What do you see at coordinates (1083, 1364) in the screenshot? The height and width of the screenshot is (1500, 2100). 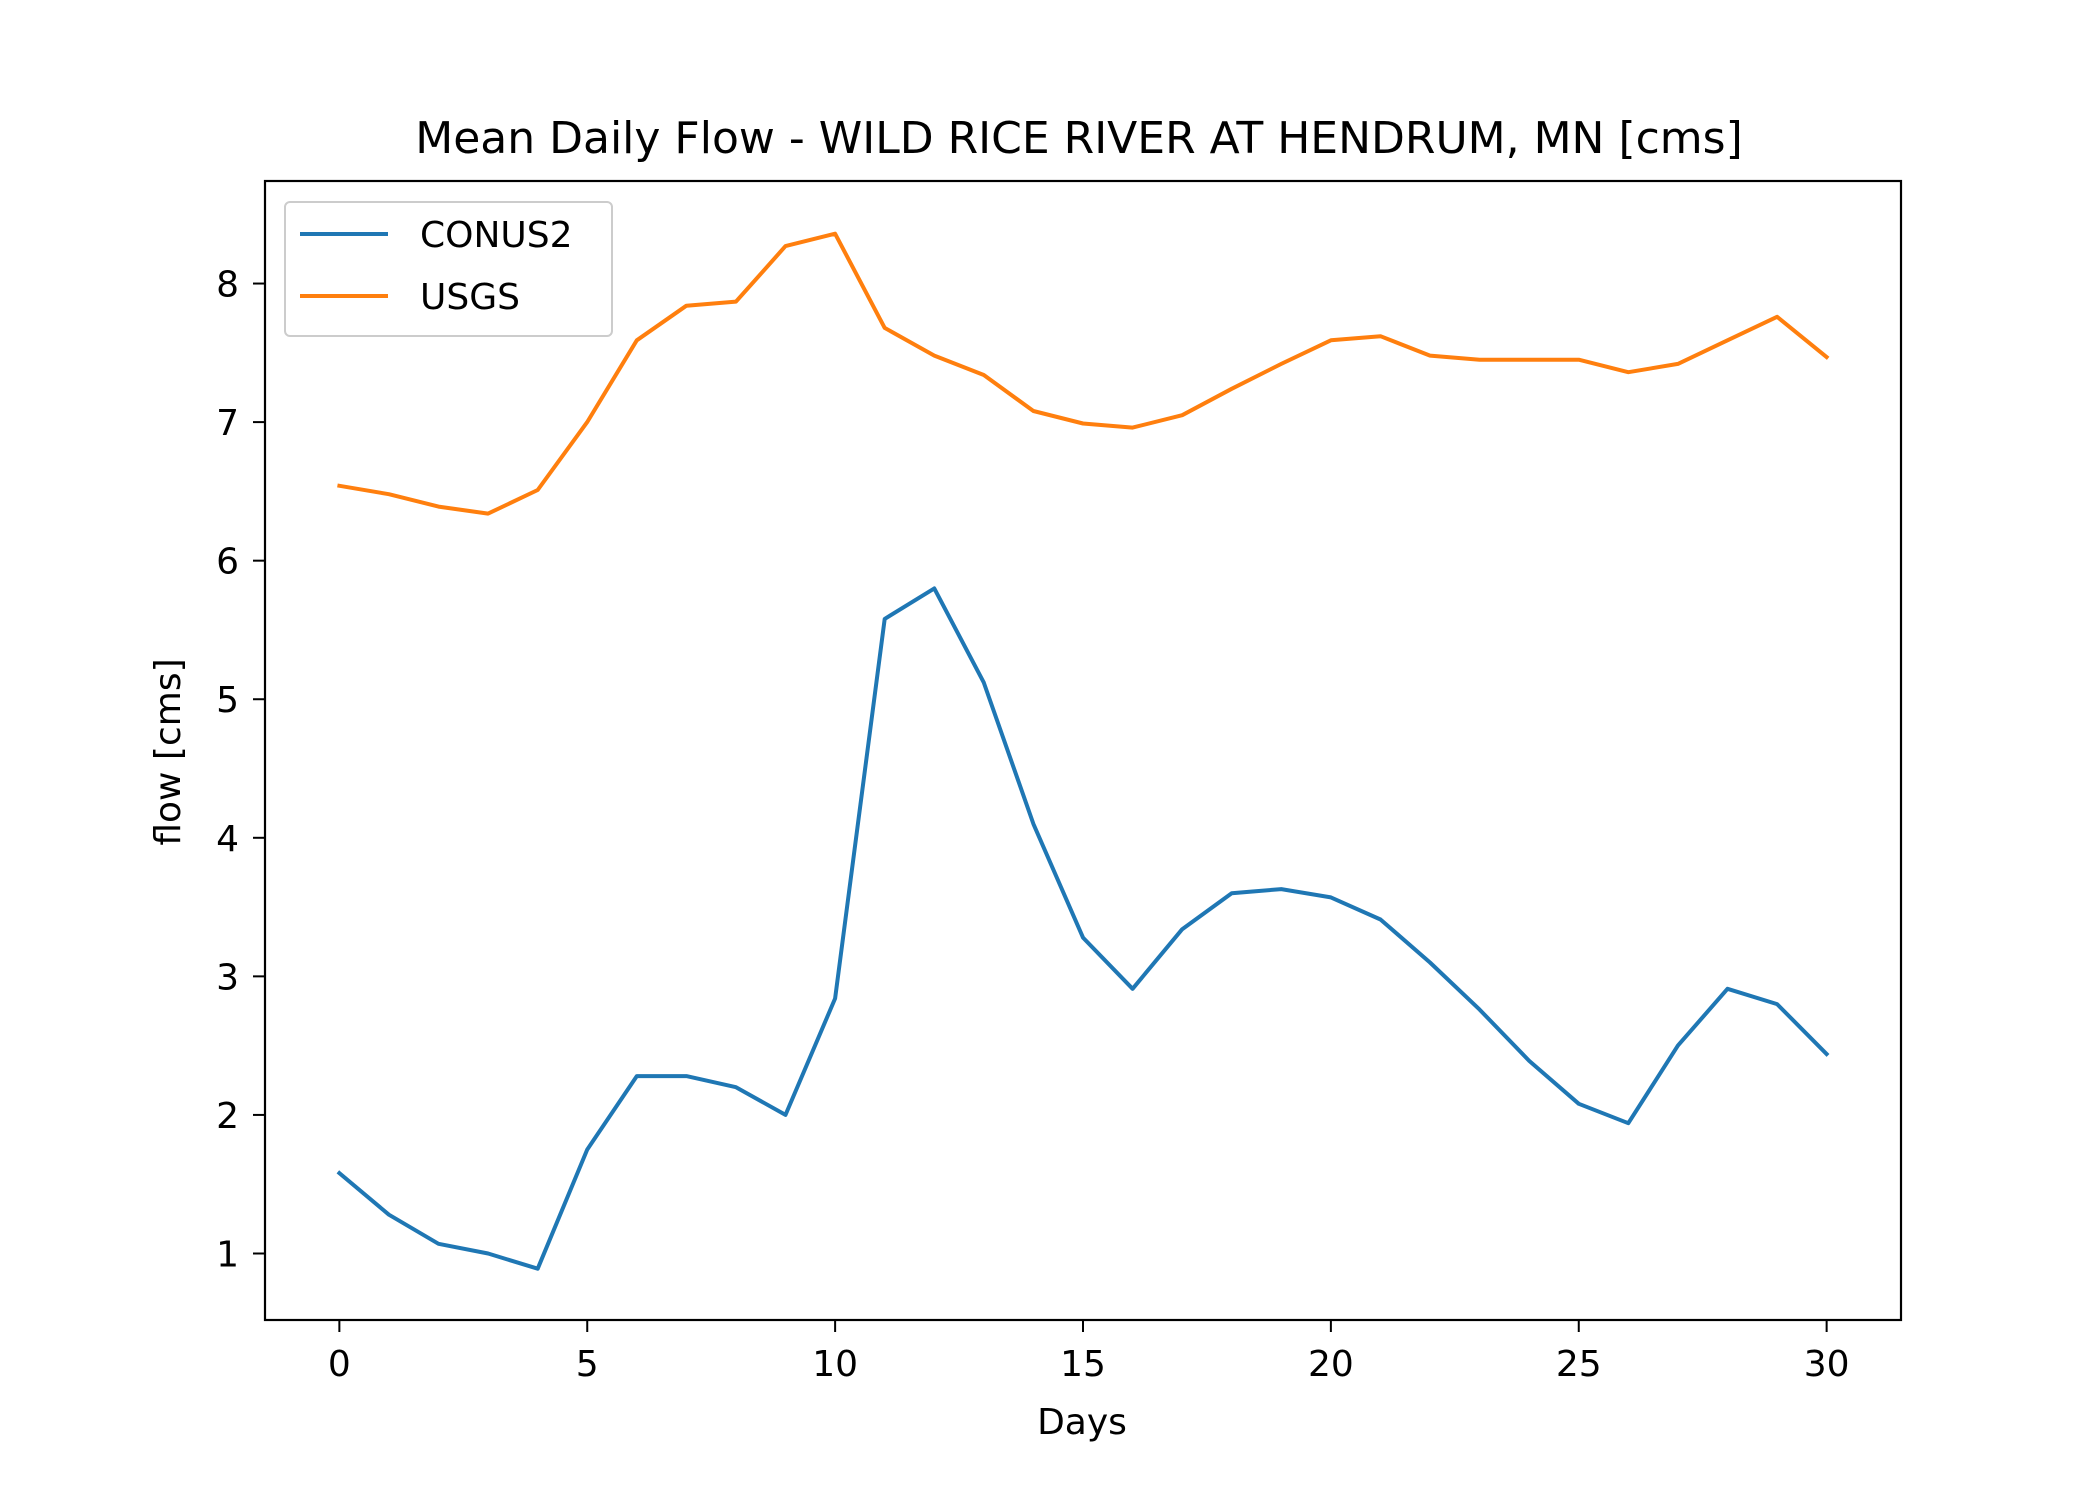 I see `x-tick-label: 15` at bounding box center [1083, 1364].